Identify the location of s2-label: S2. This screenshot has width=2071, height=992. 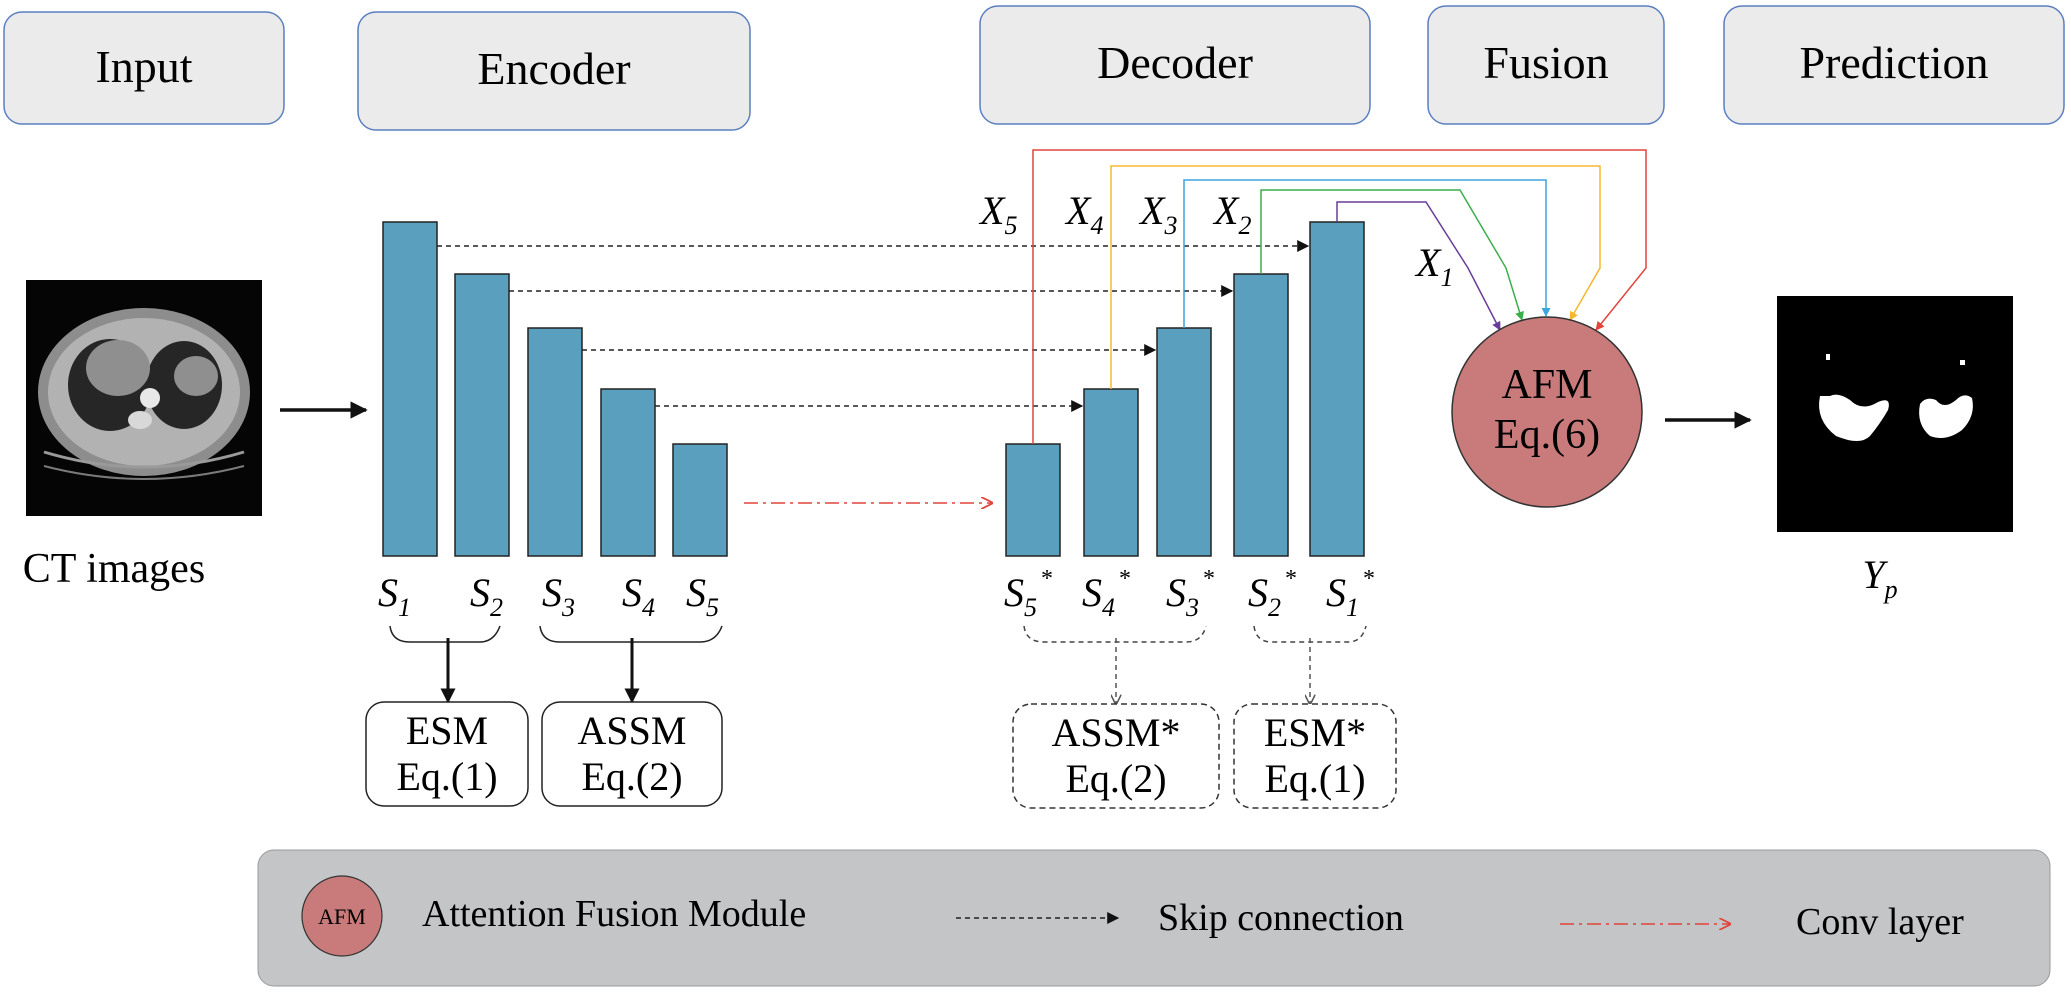
(486, 596).